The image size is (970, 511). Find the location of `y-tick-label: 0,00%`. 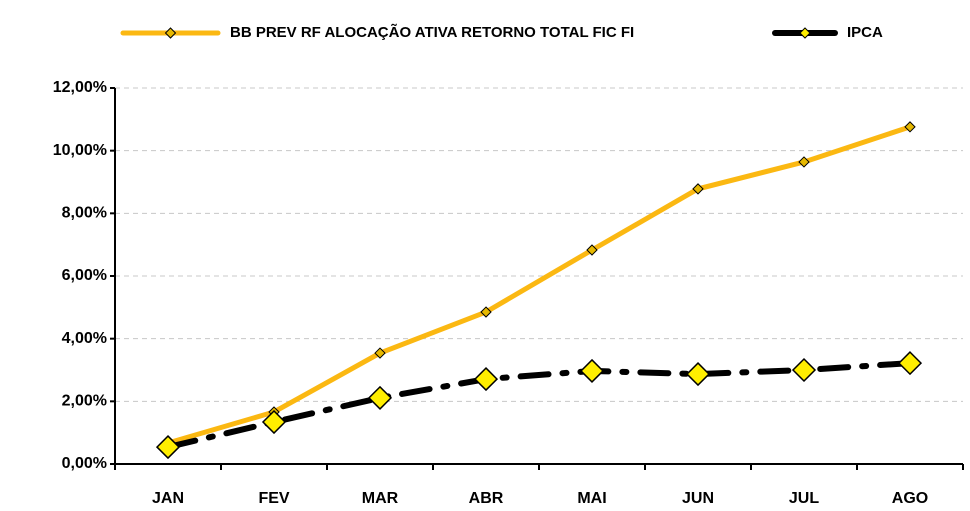

y-tick-label: 0,00% is located at coordinates (84, 463).